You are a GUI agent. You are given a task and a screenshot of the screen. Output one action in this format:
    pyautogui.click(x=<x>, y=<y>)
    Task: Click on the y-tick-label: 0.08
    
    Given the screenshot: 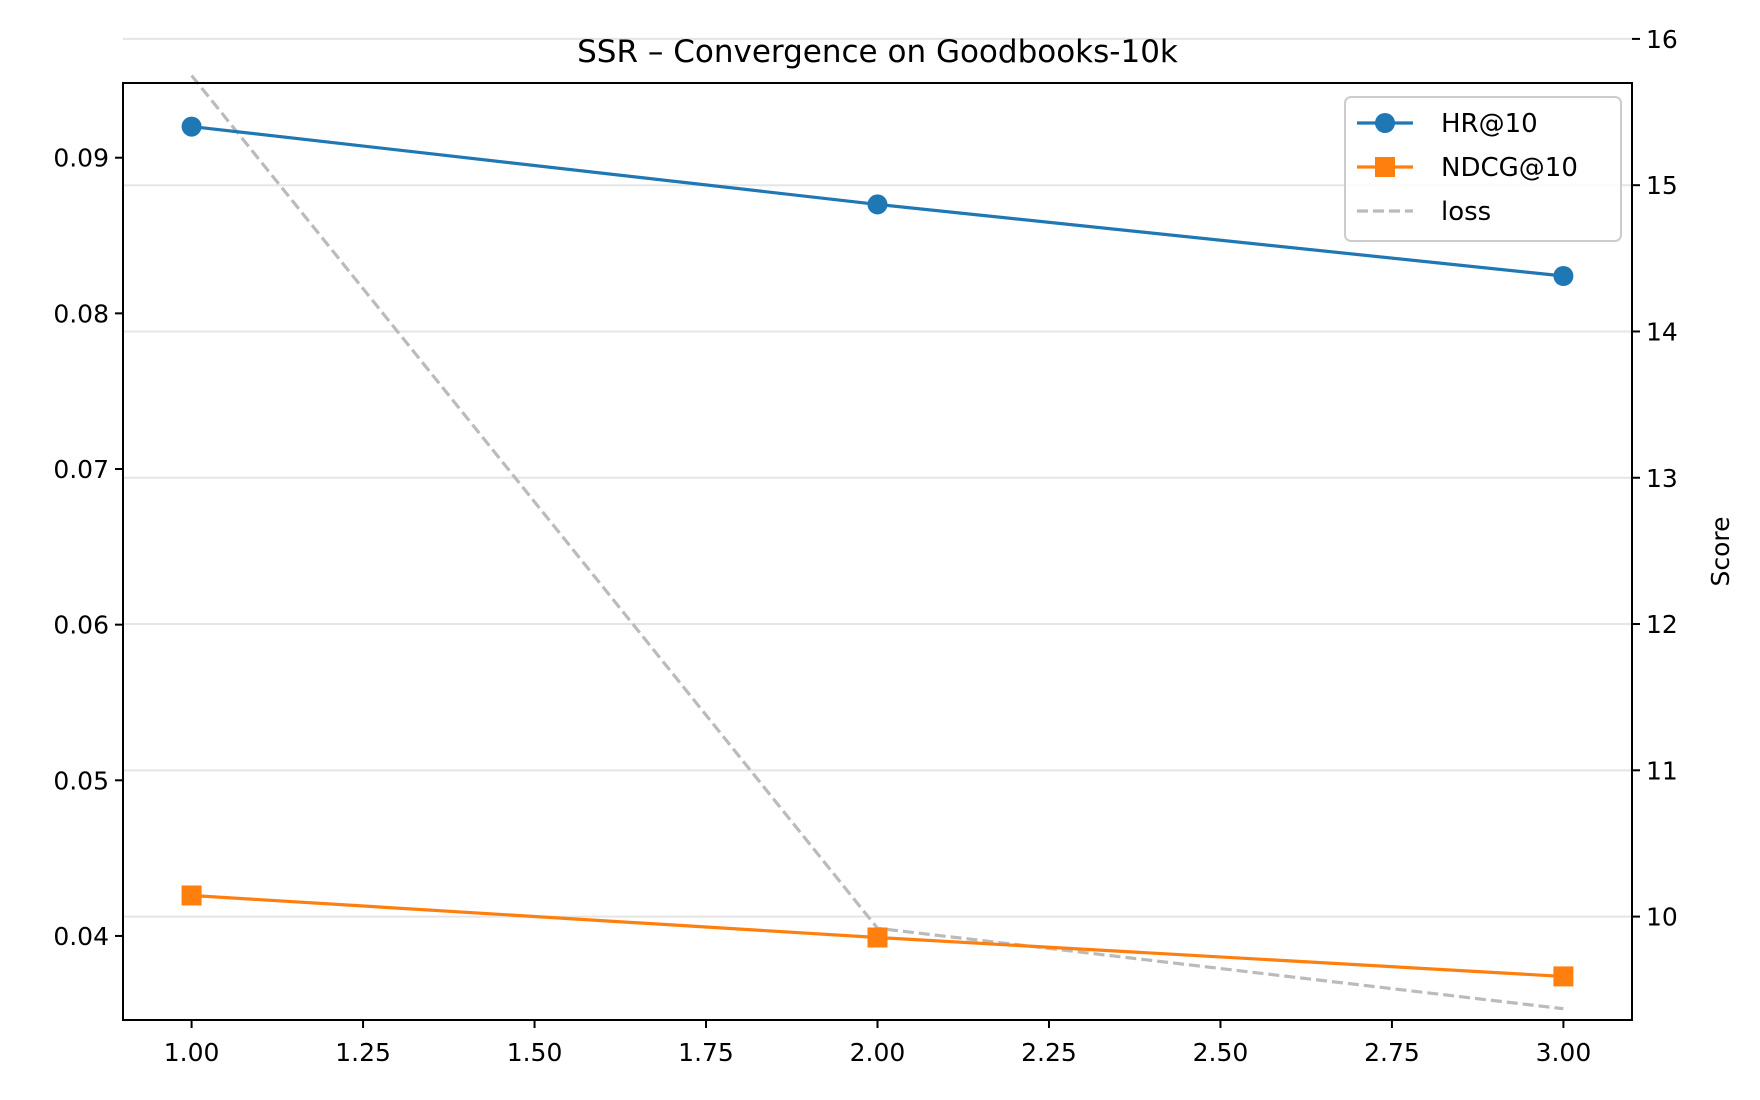 What is the action you would take?
    pyautogui.click(x=81, y=313)
    